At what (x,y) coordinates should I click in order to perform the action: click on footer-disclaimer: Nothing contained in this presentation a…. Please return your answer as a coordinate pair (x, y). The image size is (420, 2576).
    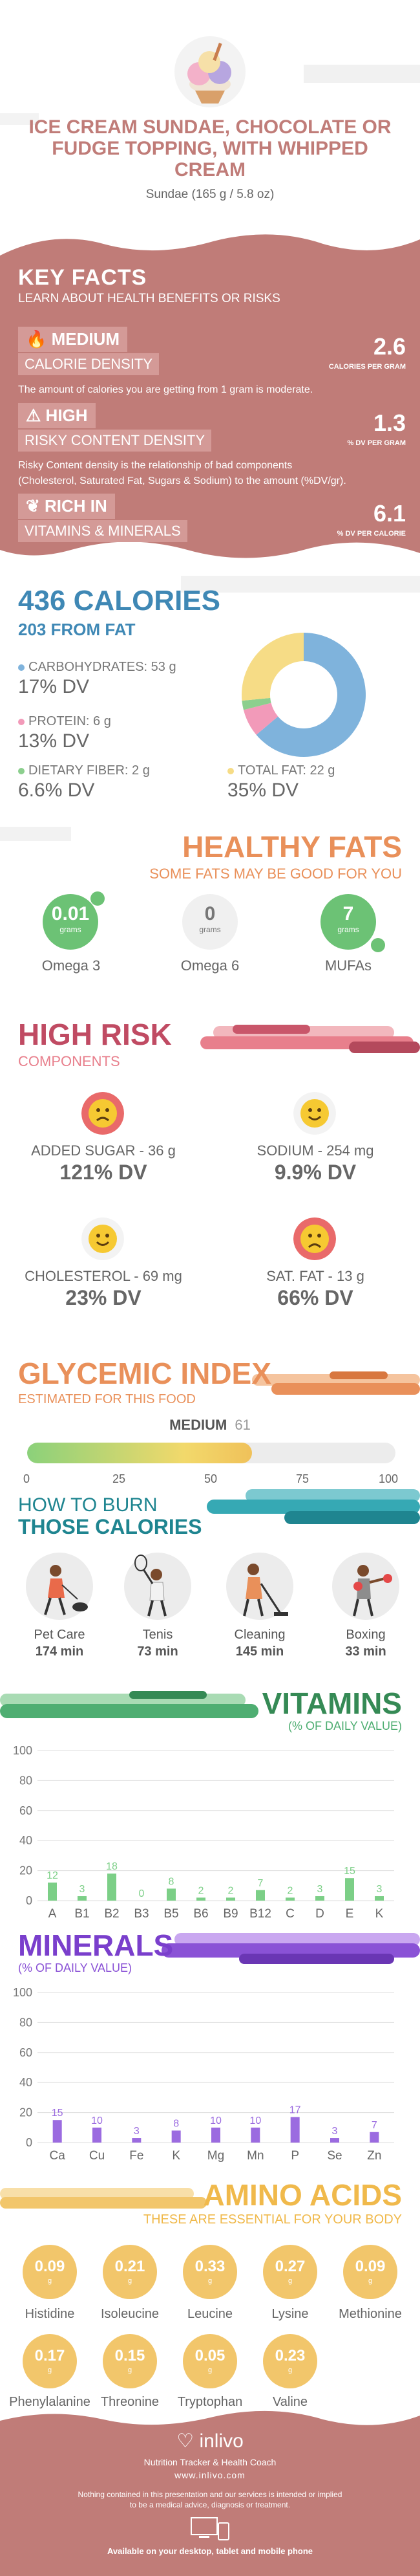
    Looking at the image, I should click on (210, 2499).